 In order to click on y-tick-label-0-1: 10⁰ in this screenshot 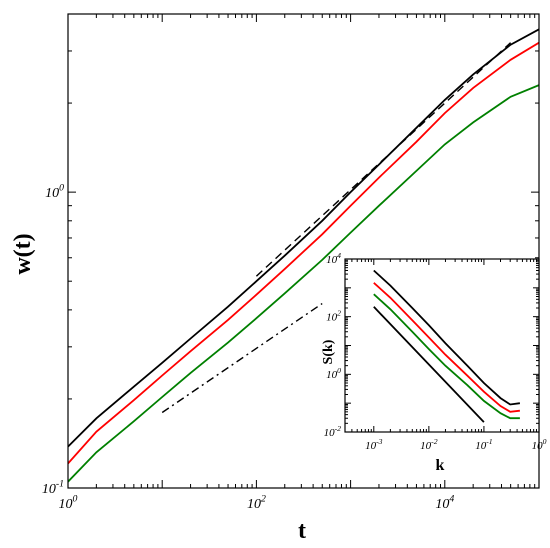, I will do `click(54, 192)`.